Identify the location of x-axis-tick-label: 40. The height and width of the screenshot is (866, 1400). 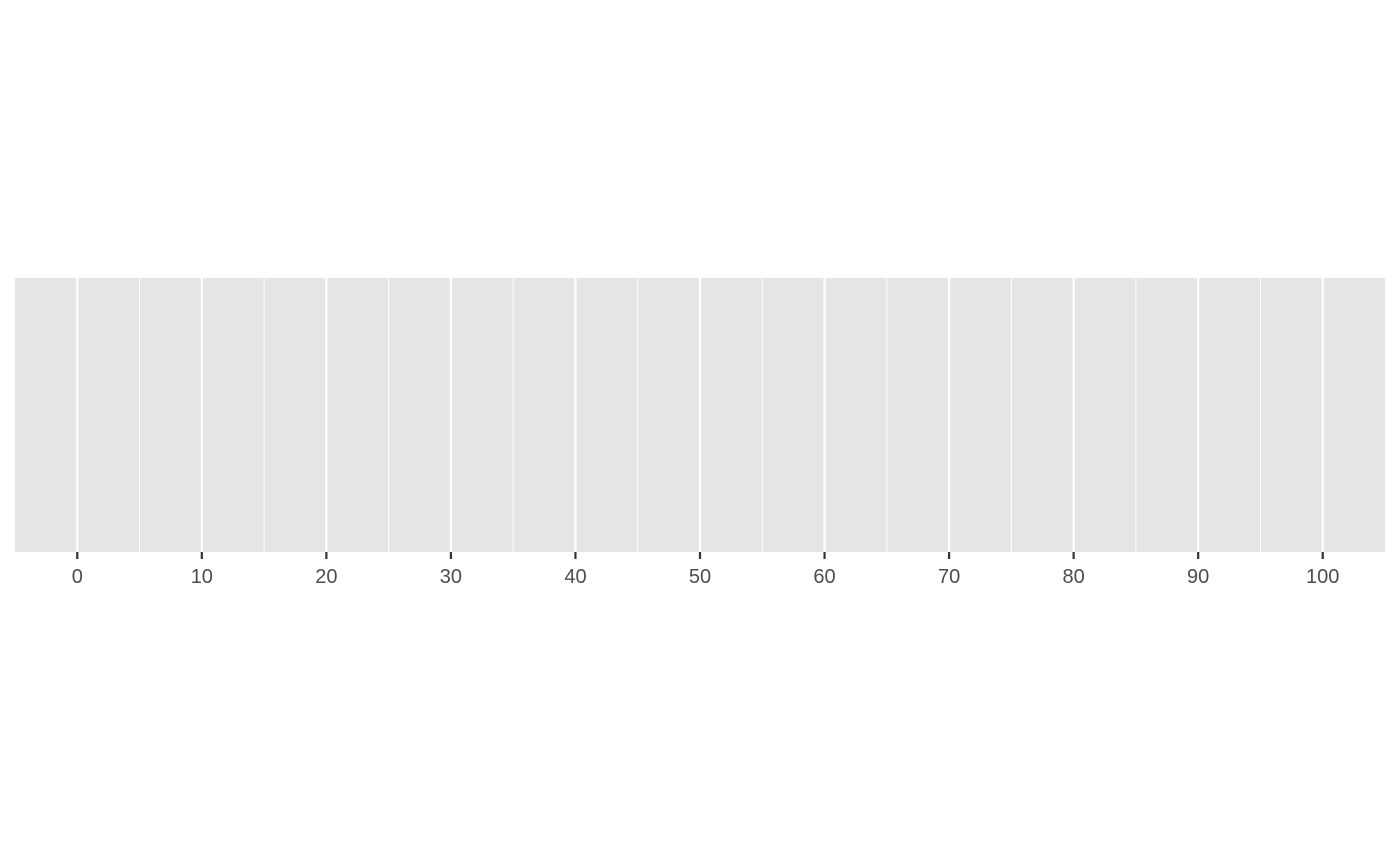
(575, 577).